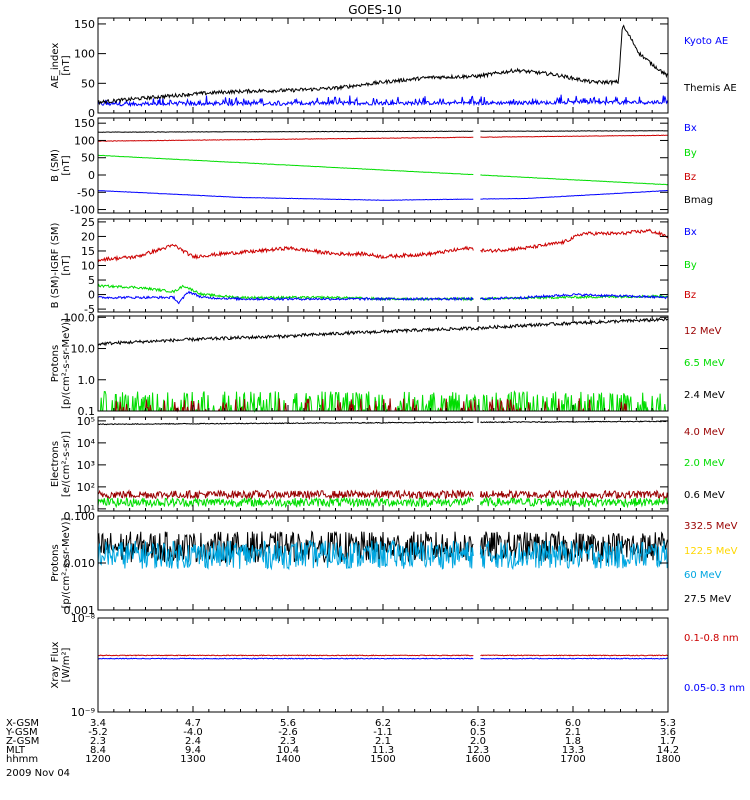 The height and width of the screenshot is (800, 750). What do you see at coordinates (706, 41) in the screenshot?
I see `legend-entry: Kyoto AE` at bounding box center [706, 41].